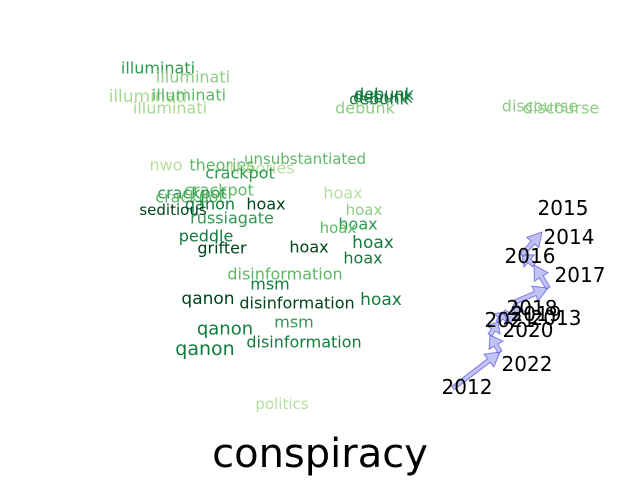 Image resolution: width=640 pixels, height=480 pixels. I want to click on year-label: 2015, so click(563, 208).